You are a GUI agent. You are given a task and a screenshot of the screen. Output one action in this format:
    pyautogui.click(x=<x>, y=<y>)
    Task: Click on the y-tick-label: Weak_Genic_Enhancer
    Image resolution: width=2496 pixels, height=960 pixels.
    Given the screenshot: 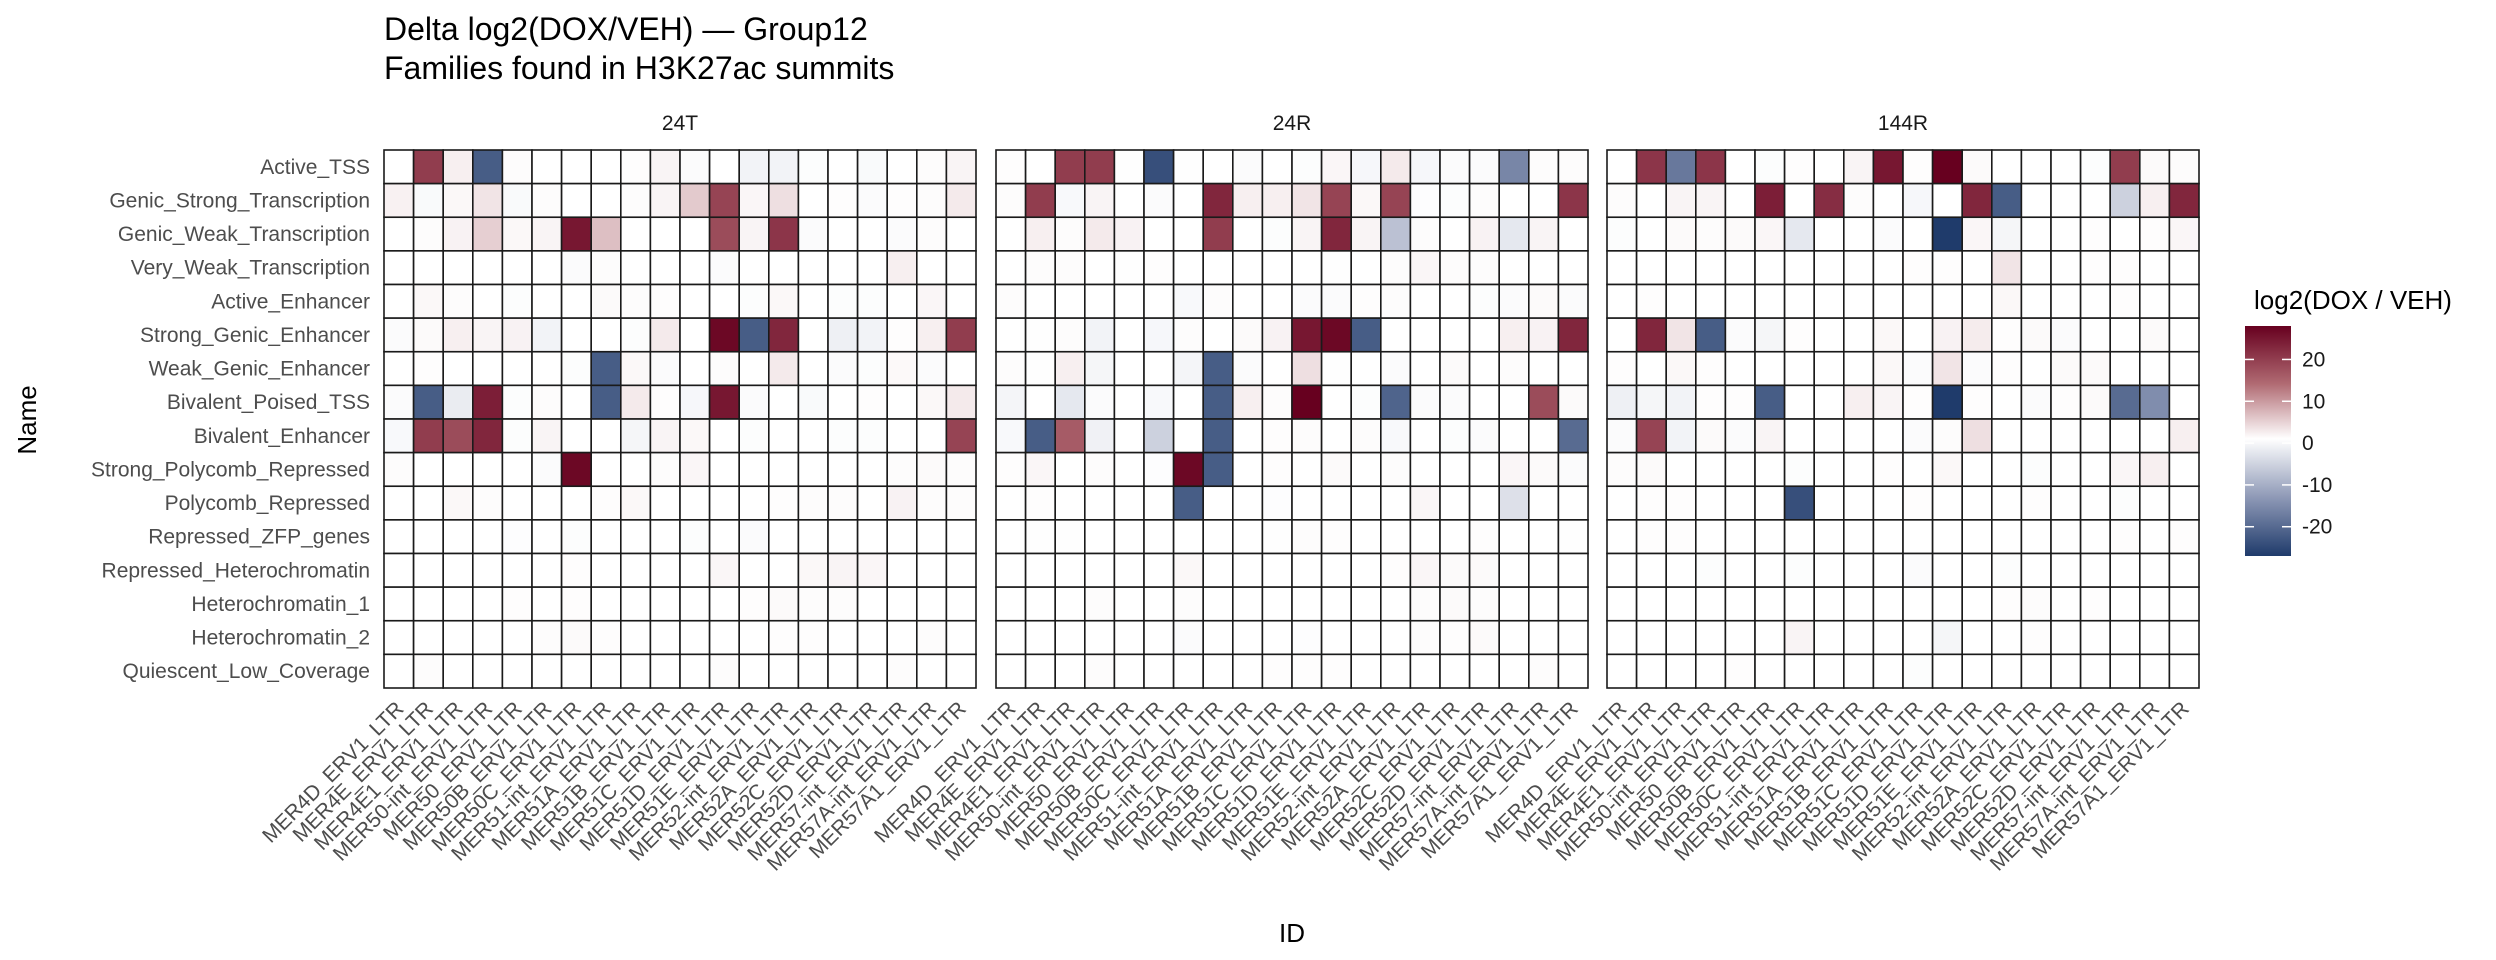 What is the action you would take?
    pyautogui.click(x=259, y=369)
    